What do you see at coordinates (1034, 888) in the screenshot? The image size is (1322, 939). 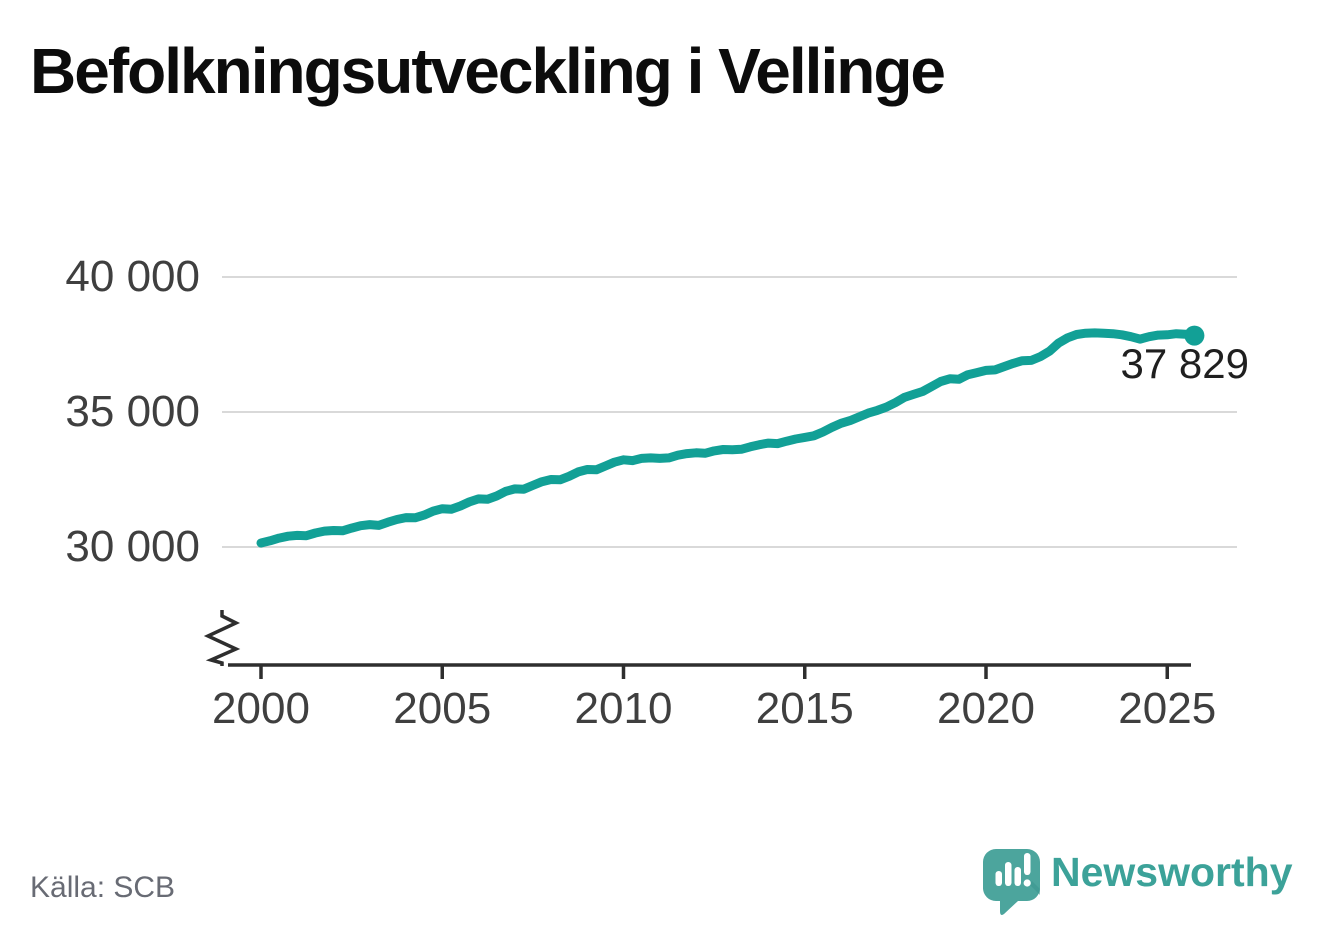 I see `logo-shadow` at bounding box center [1034, 888].